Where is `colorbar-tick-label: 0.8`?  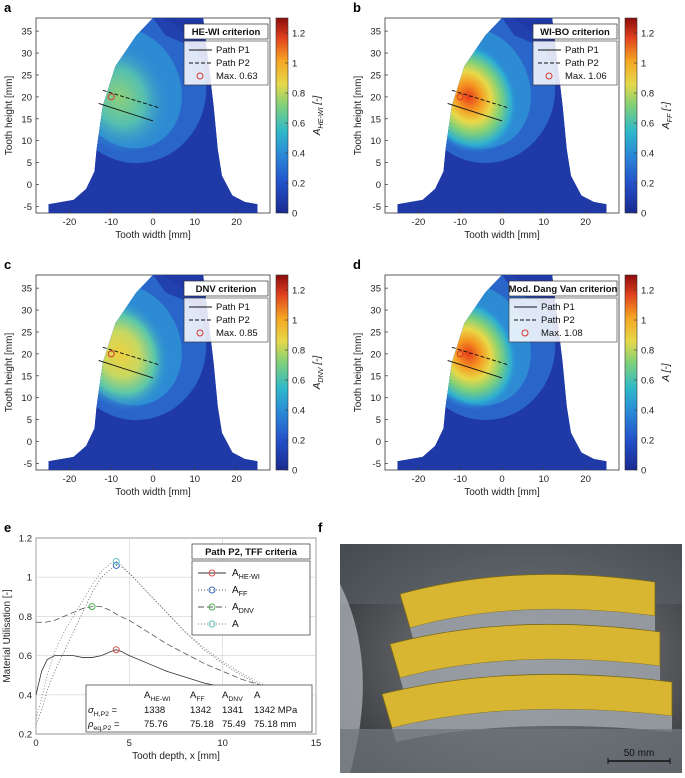
colorbar-tick-label: 0.8 is located at coordinates (298, 351).